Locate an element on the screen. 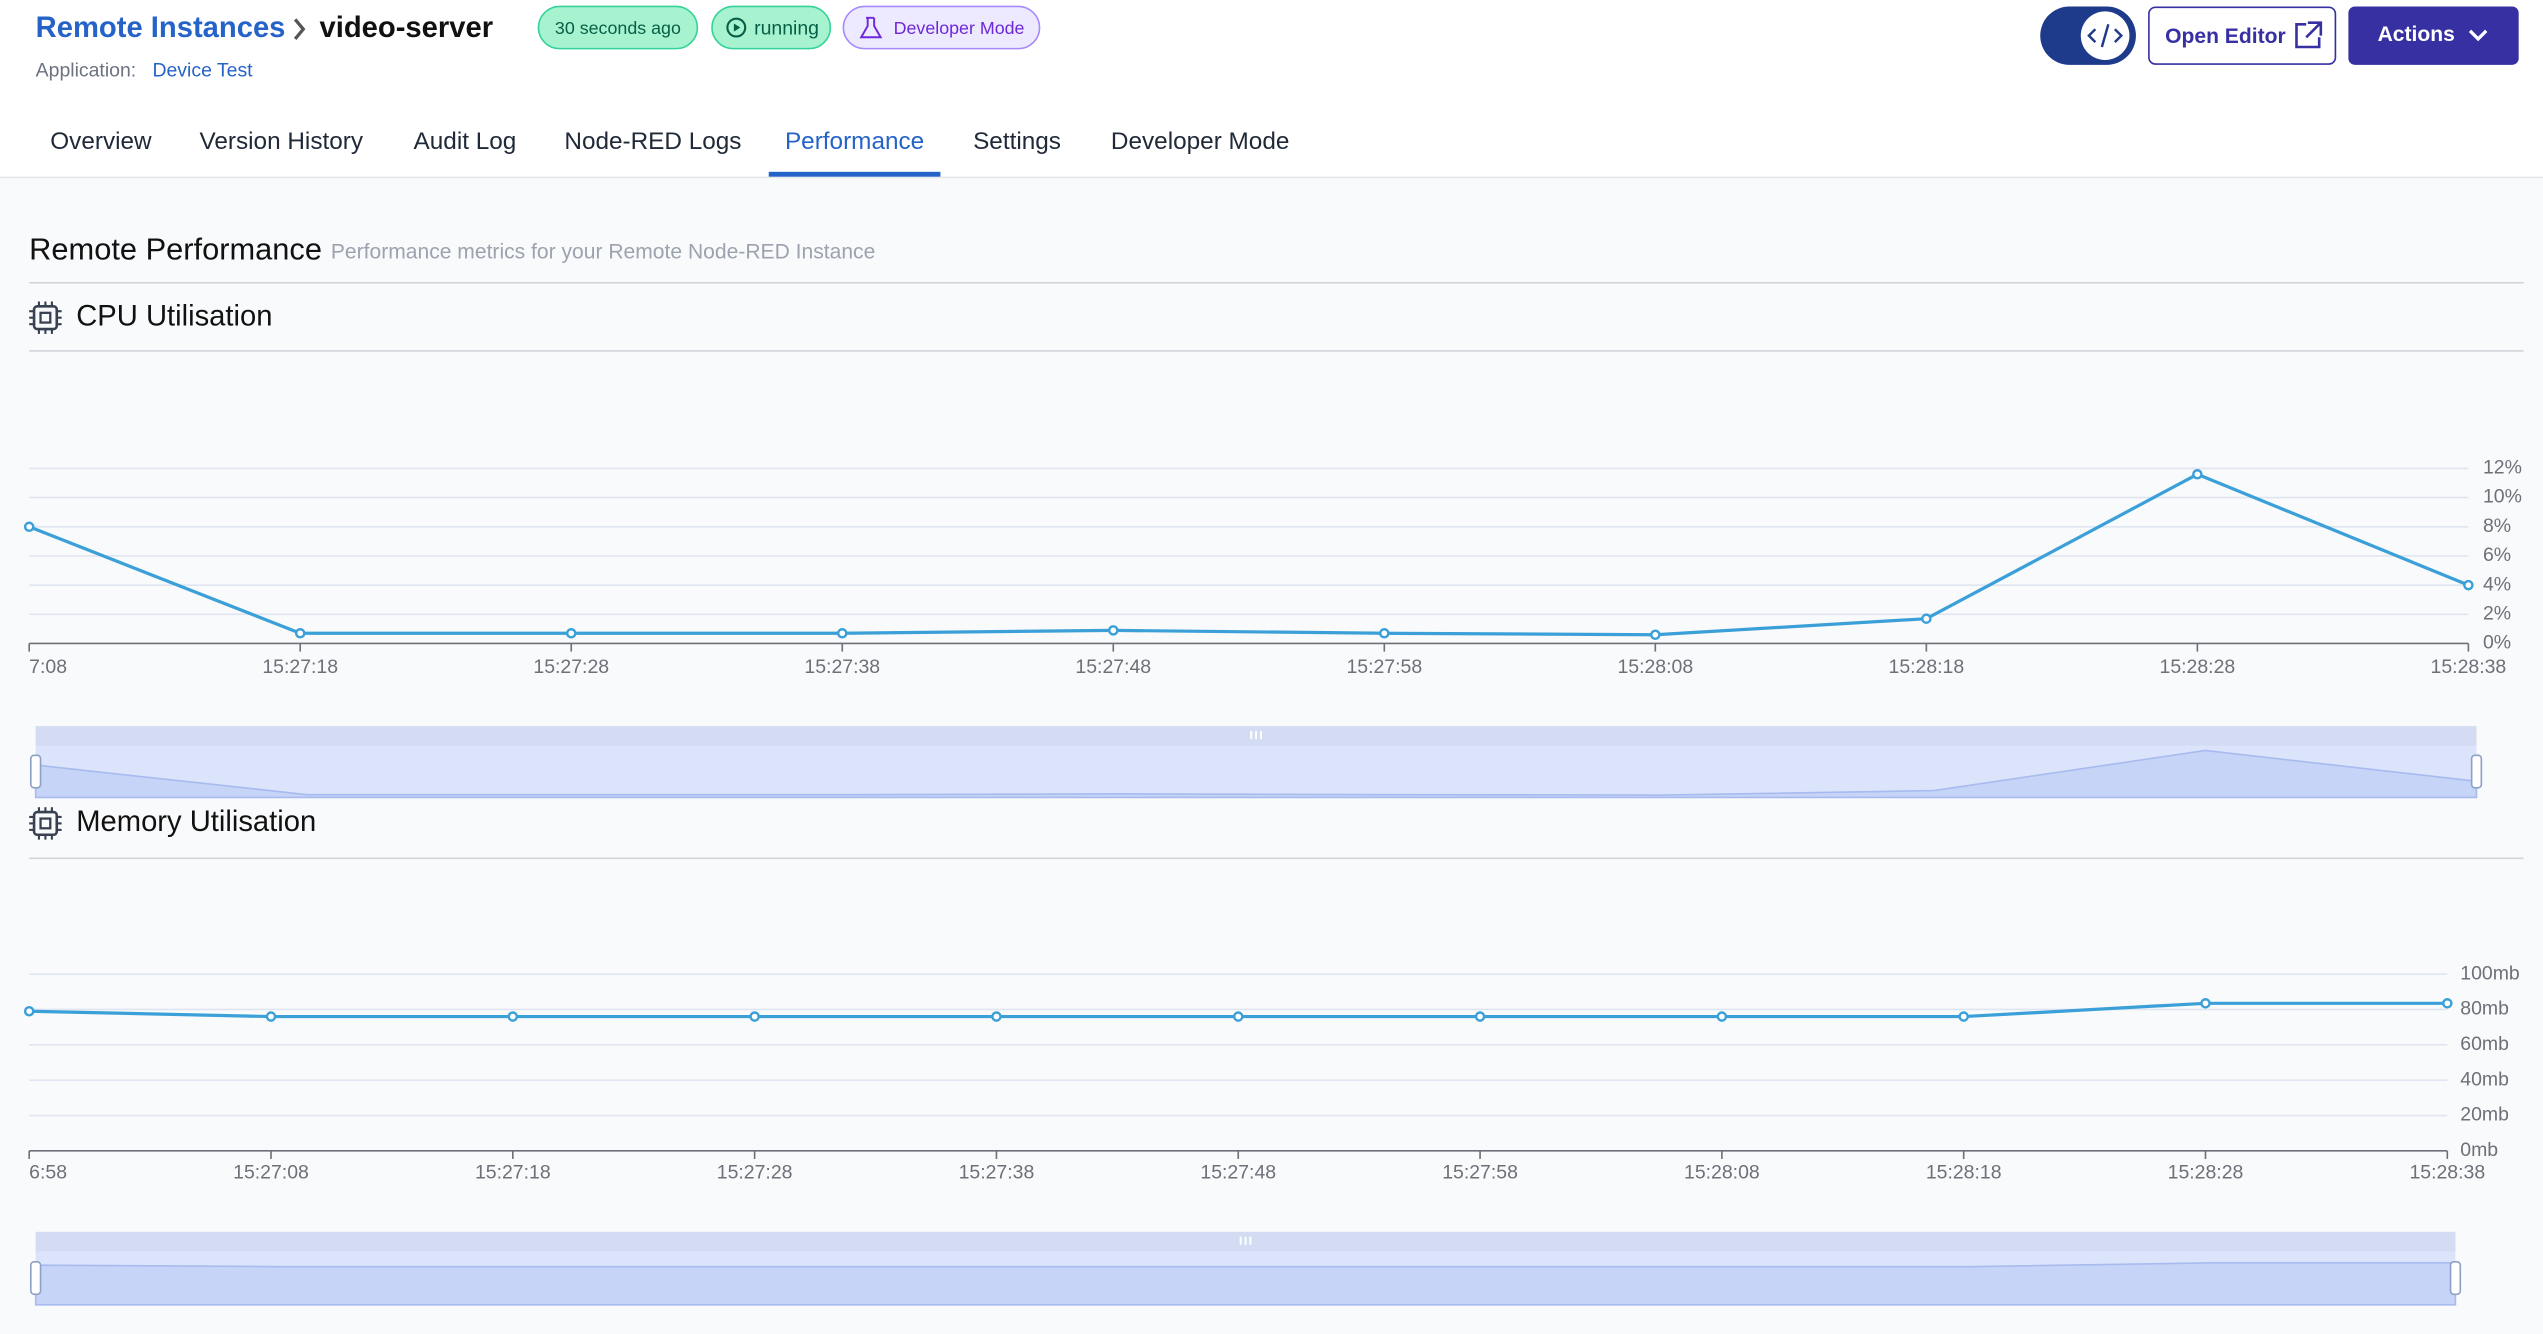 This screenshot has height=1334, width=2543. series-line is located at coordinates (1249, 554).